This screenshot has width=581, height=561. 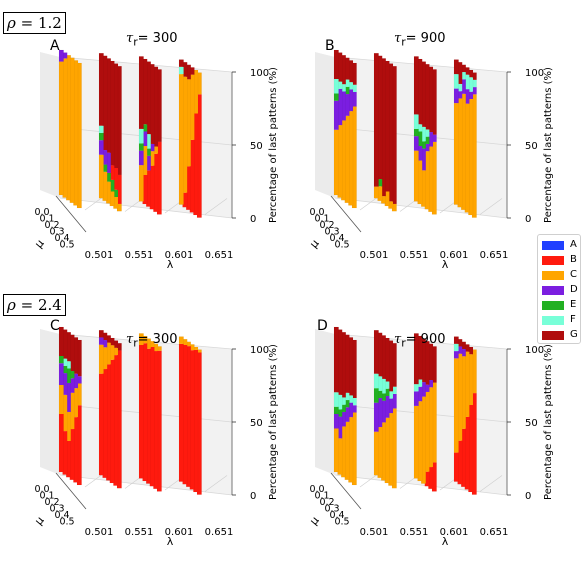 I want to click on bar-segment-d-1-4-G, so click(x=390, y=366).